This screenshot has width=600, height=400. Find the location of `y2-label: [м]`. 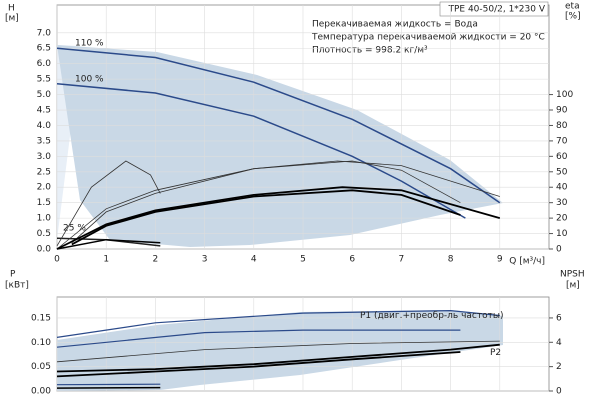

y2-label: [м] is located at coordinates (573, 286).